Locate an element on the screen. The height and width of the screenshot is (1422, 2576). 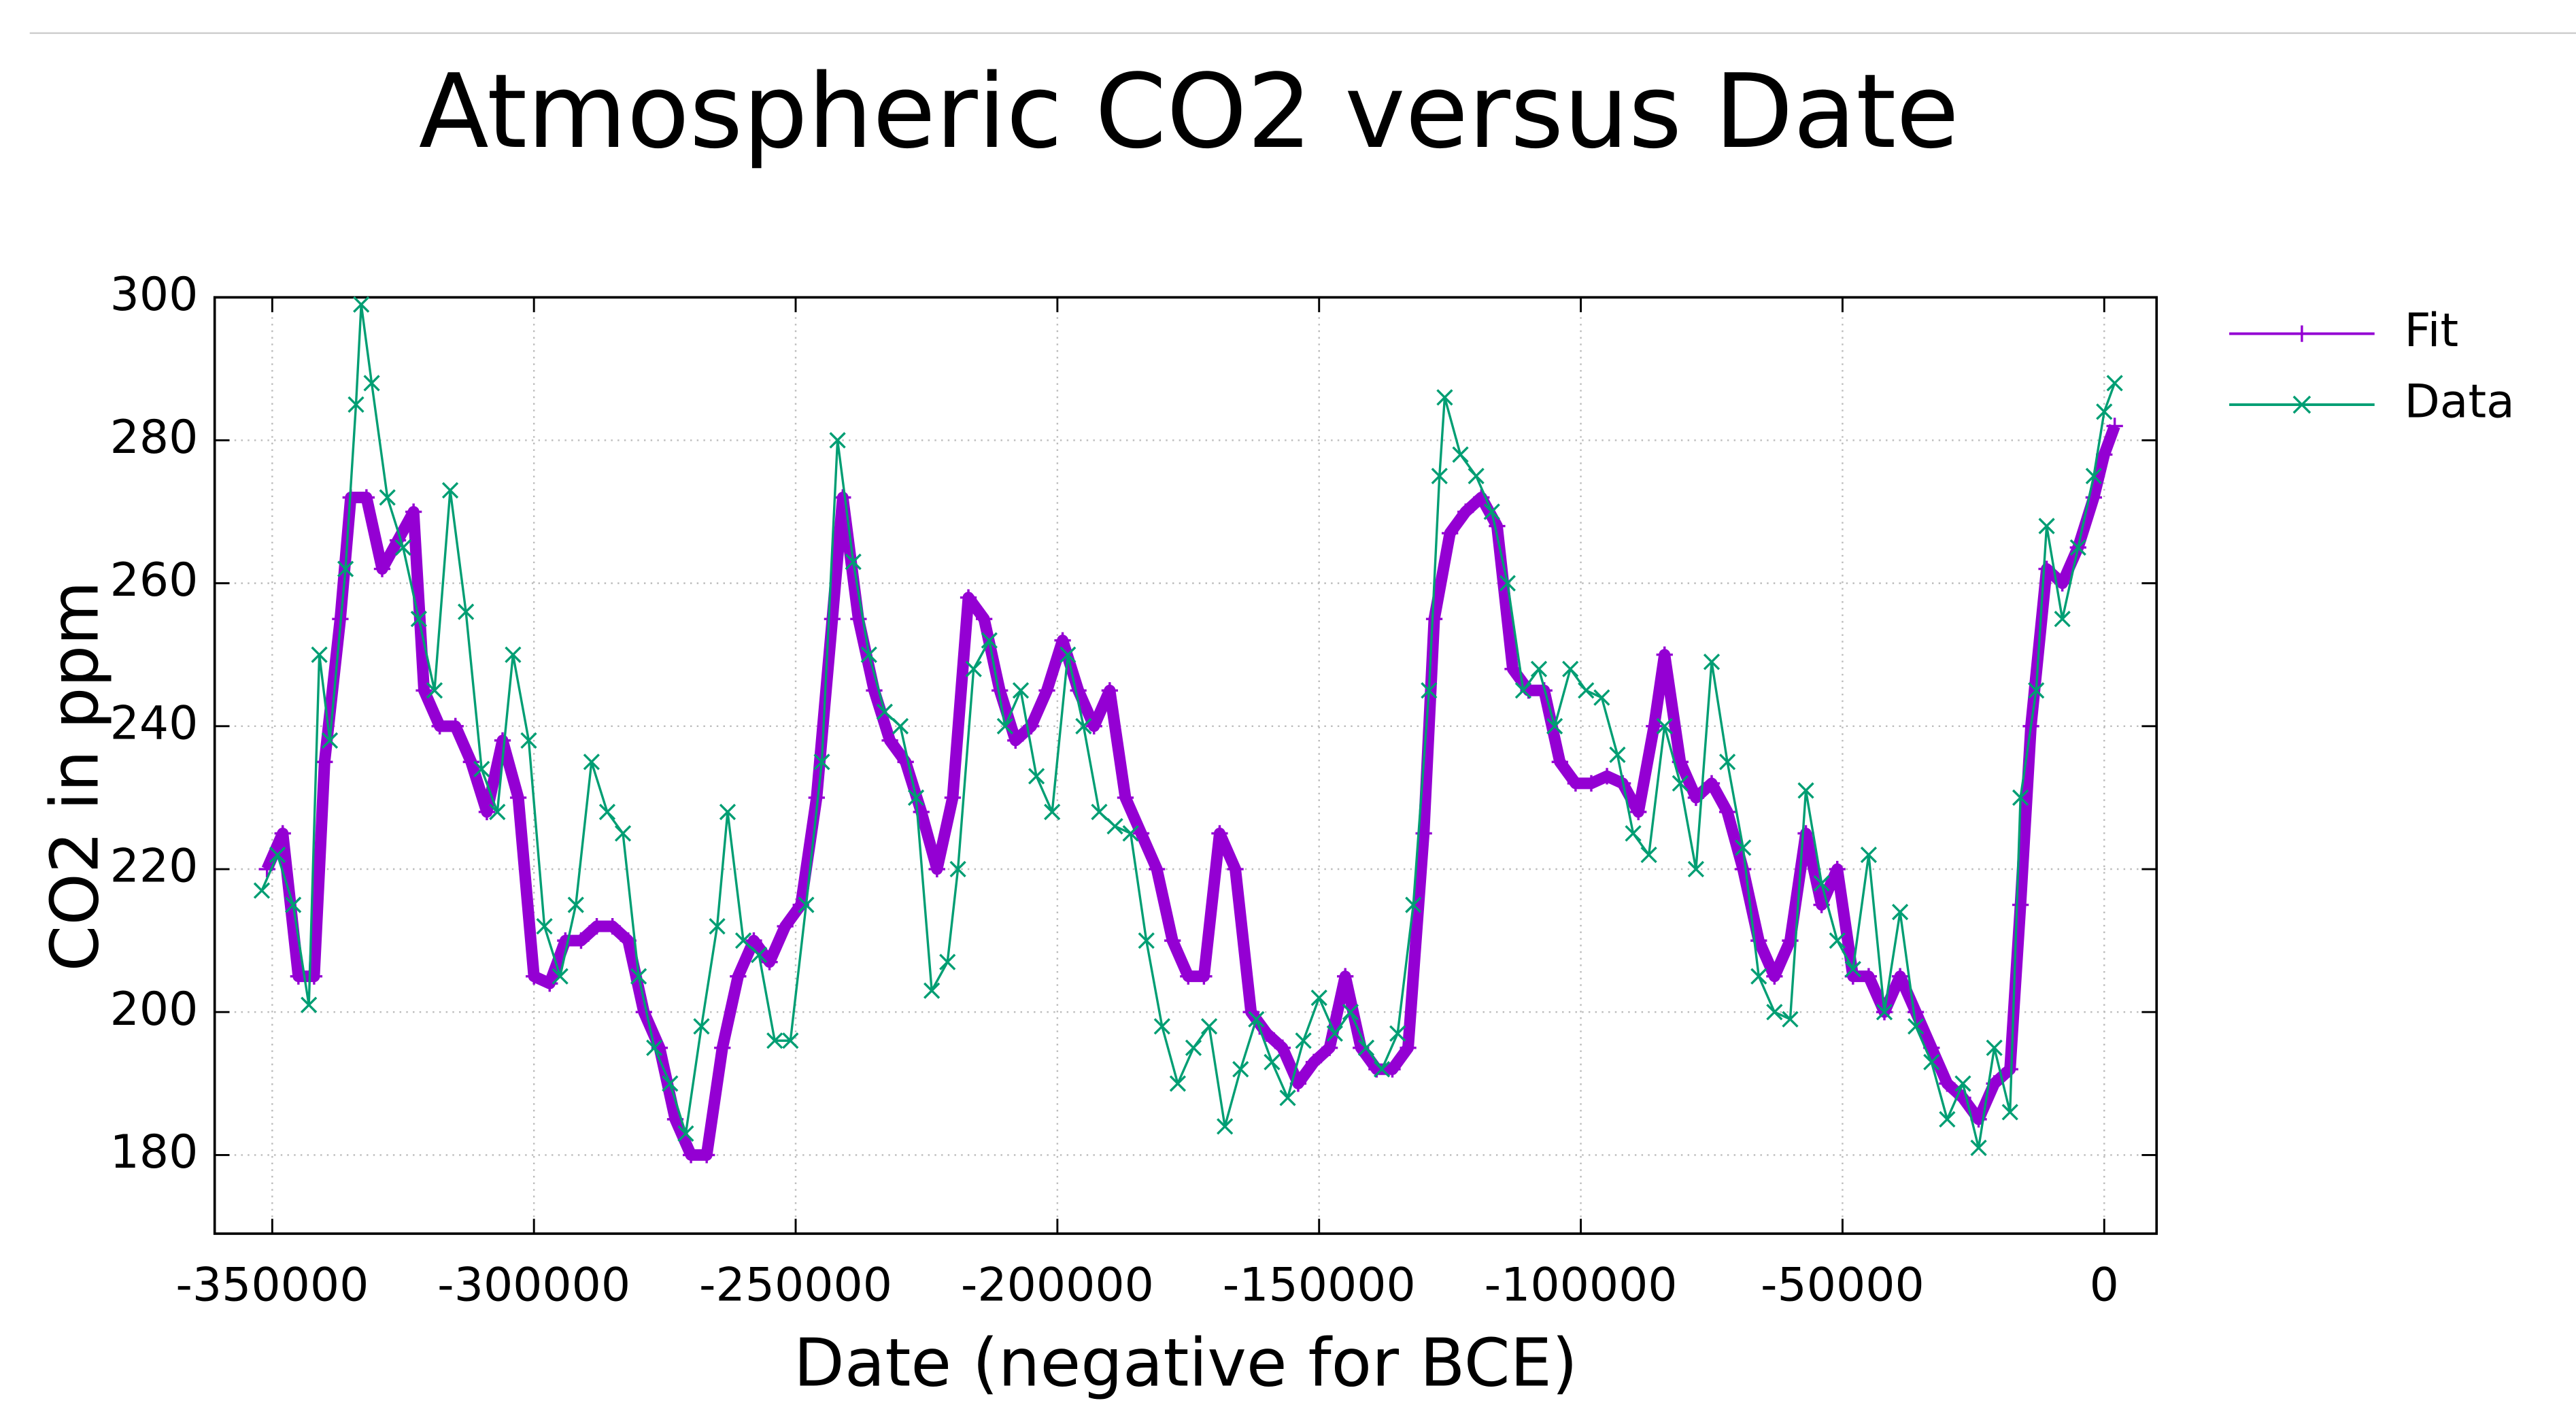
x-tick-label: -300000 is located at coordinates (533, 1286).